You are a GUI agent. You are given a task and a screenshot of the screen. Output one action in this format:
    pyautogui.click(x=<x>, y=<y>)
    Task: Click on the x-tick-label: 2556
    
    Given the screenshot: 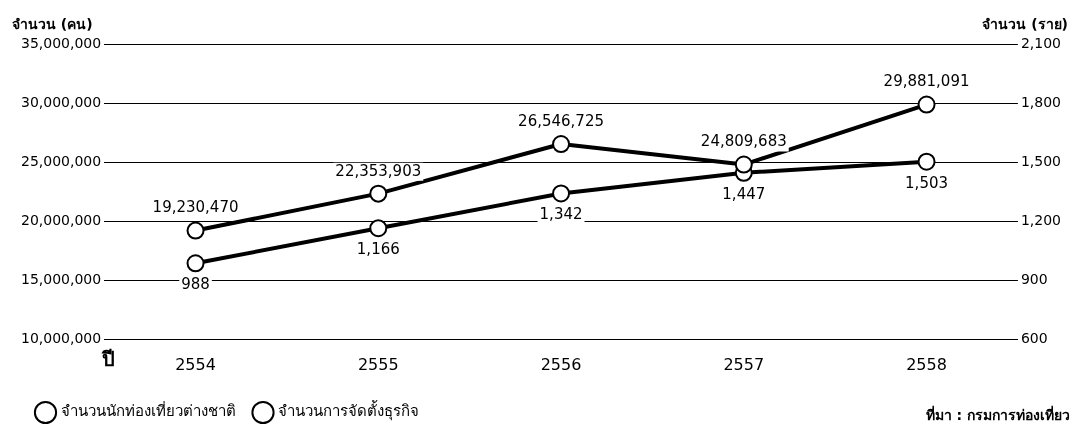 What is the action you would take?
    pyautogui.click(x=561, y=364)
    